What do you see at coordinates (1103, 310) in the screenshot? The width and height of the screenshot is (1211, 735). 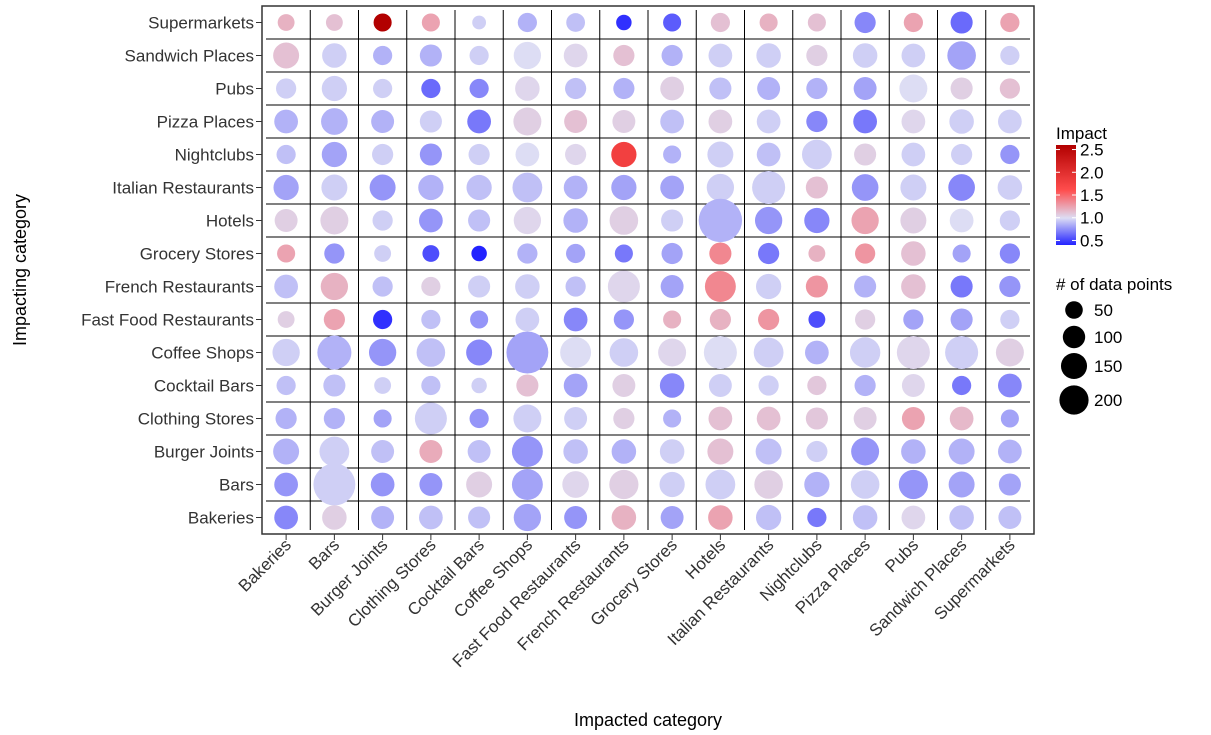 I see `size-legend-label: 50` at bounding box center [1103, 310].